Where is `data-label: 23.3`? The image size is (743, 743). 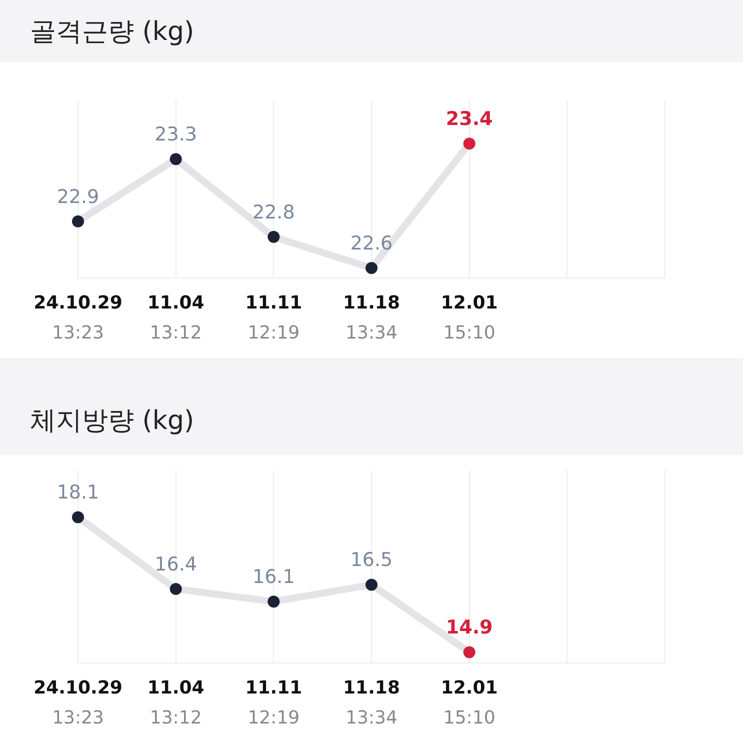 data-label: 23.3 is located at coordinates (175, 135).